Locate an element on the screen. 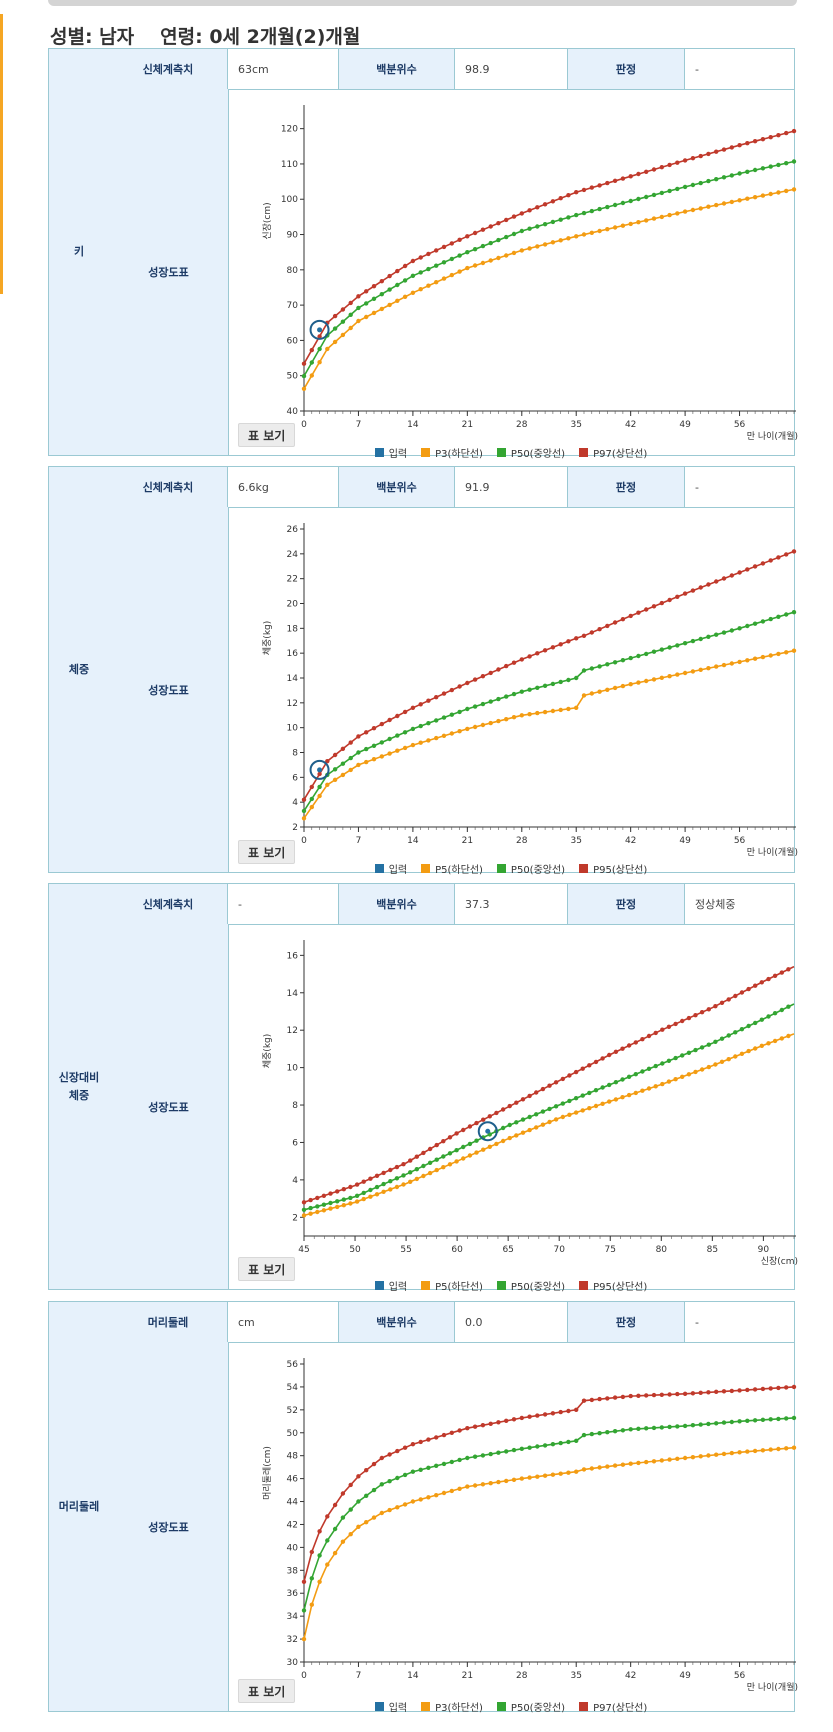 This screenshot has height=1732, width=833. verdict-label: 판정 is located at coordinates (626, 69).